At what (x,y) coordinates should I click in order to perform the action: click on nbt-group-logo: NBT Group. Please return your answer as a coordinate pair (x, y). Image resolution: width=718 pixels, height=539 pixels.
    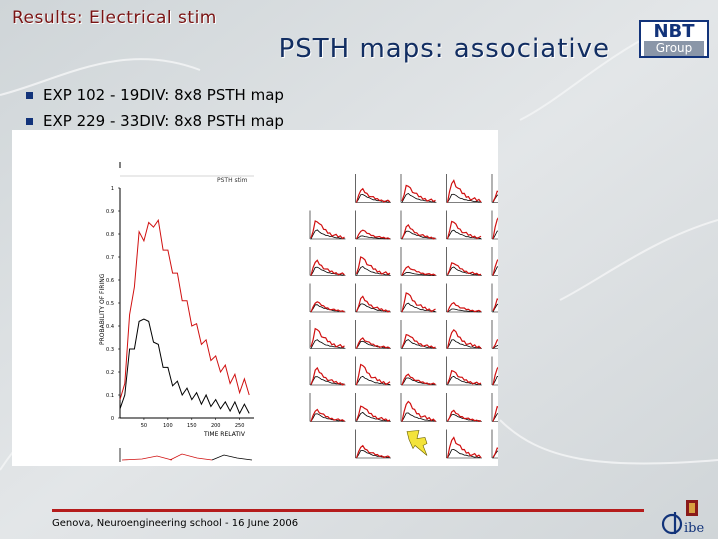
    Looking at the image, I should click on (674, 39).